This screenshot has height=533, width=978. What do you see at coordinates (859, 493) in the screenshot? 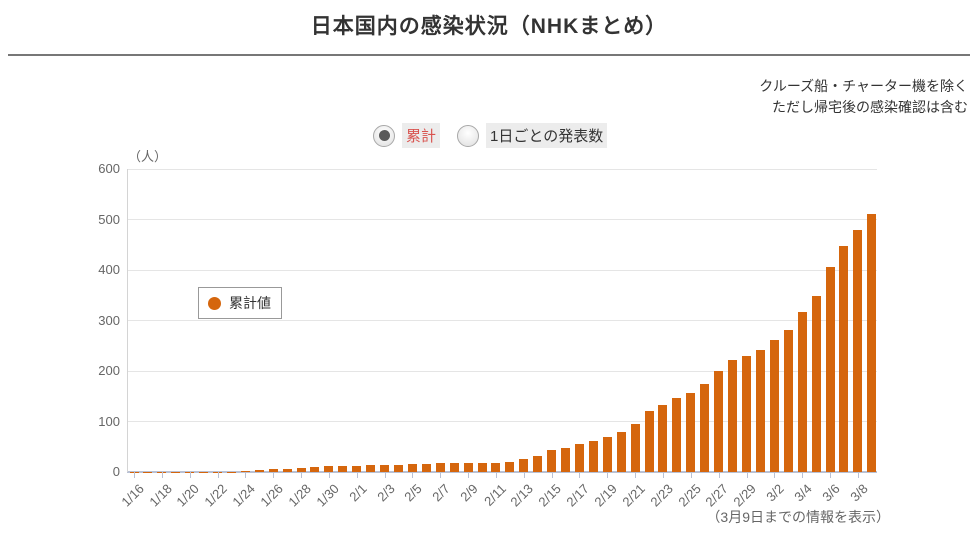
I see `x-tick-label: 3/8` at bounding box center [859, 493].